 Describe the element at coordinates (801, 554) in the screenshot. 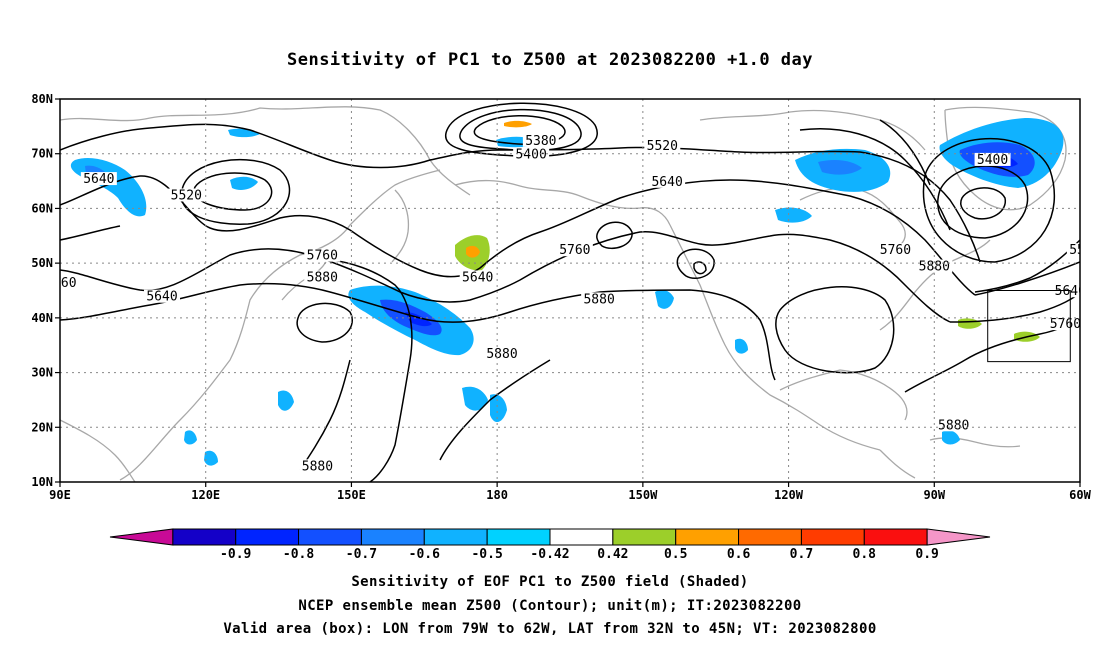

I see `colorbar-label: 0.7` at that location.